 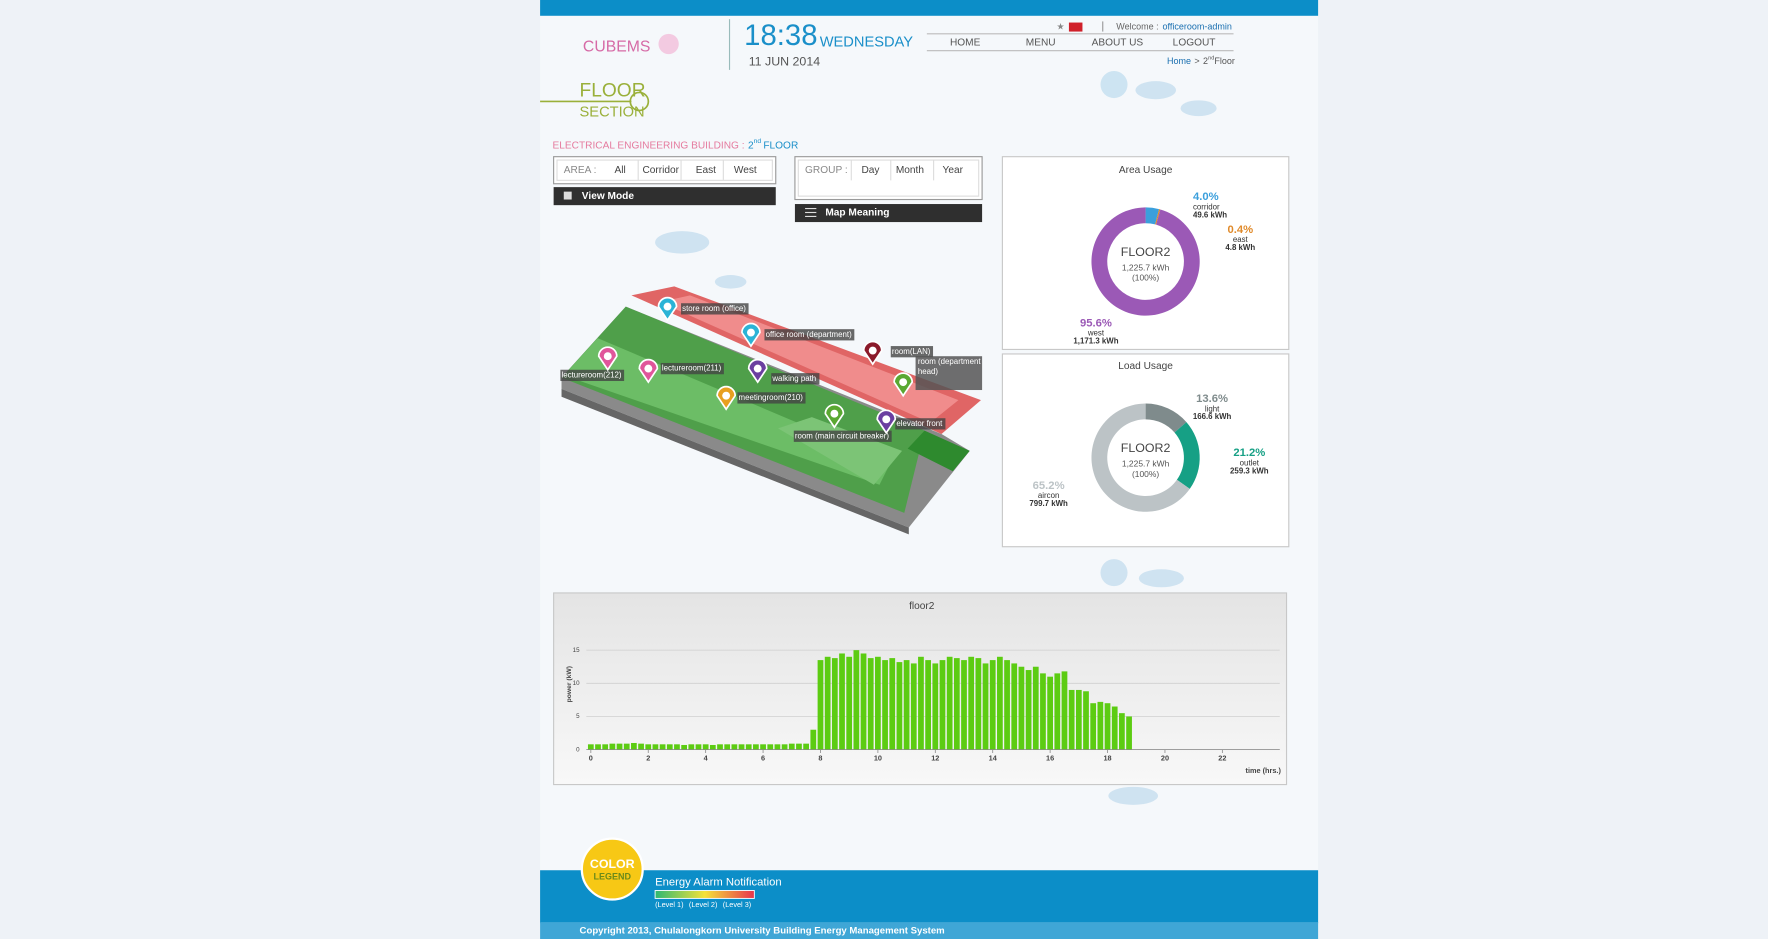 I want to click on load-usage-panel, so click(x=1145, y=450).